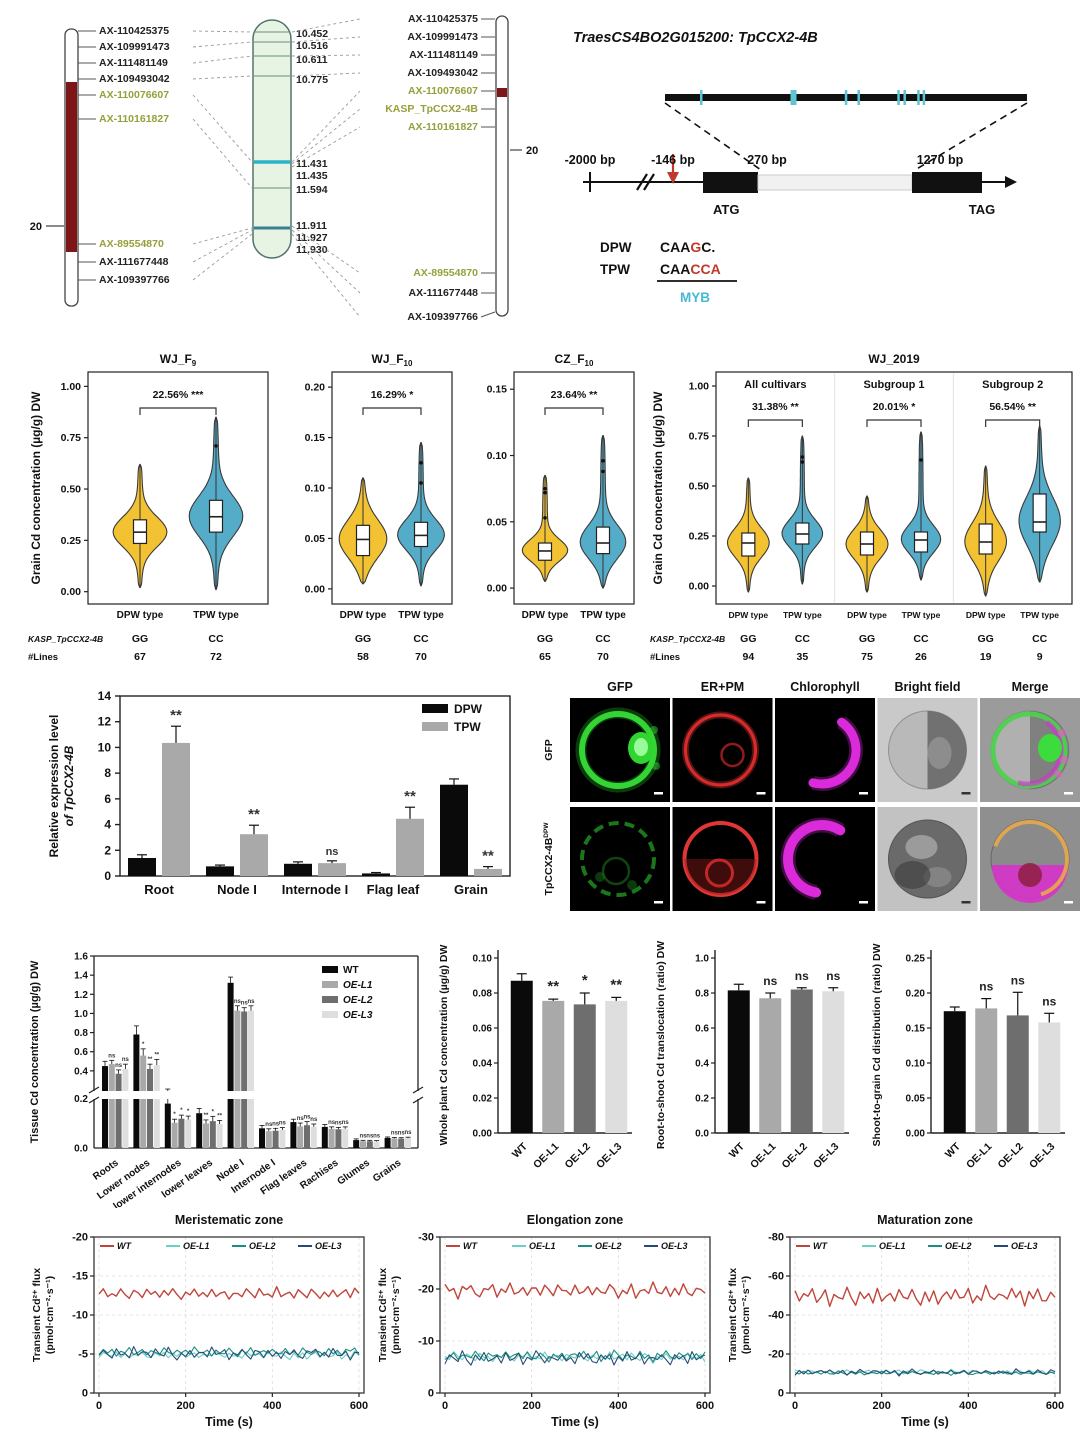 The width and height of the screenshot is (1080, 1451). Describe the element at coordinates (376, 874) in the screenshot. I see `bar-dpw` at that location.